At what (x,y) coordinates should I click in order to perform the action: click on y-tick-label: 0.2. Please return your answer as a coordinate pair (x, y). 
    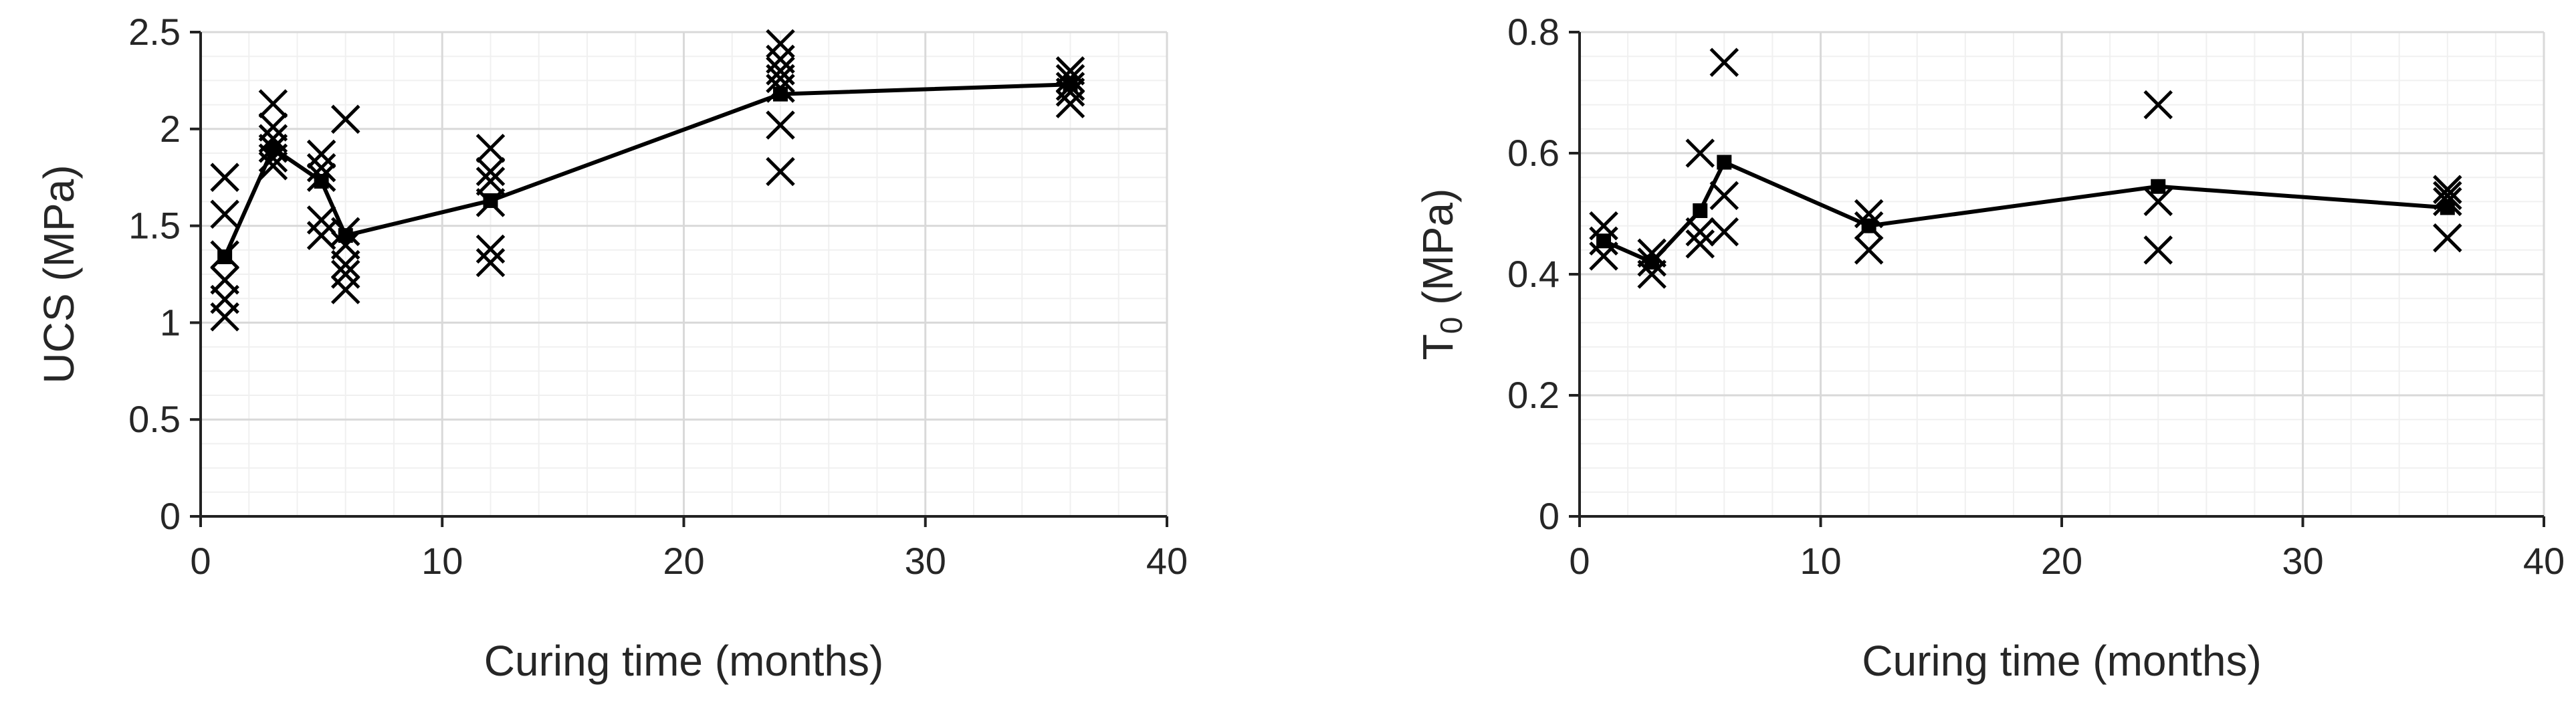
    Looking at the image, I should click on (1533, 395).